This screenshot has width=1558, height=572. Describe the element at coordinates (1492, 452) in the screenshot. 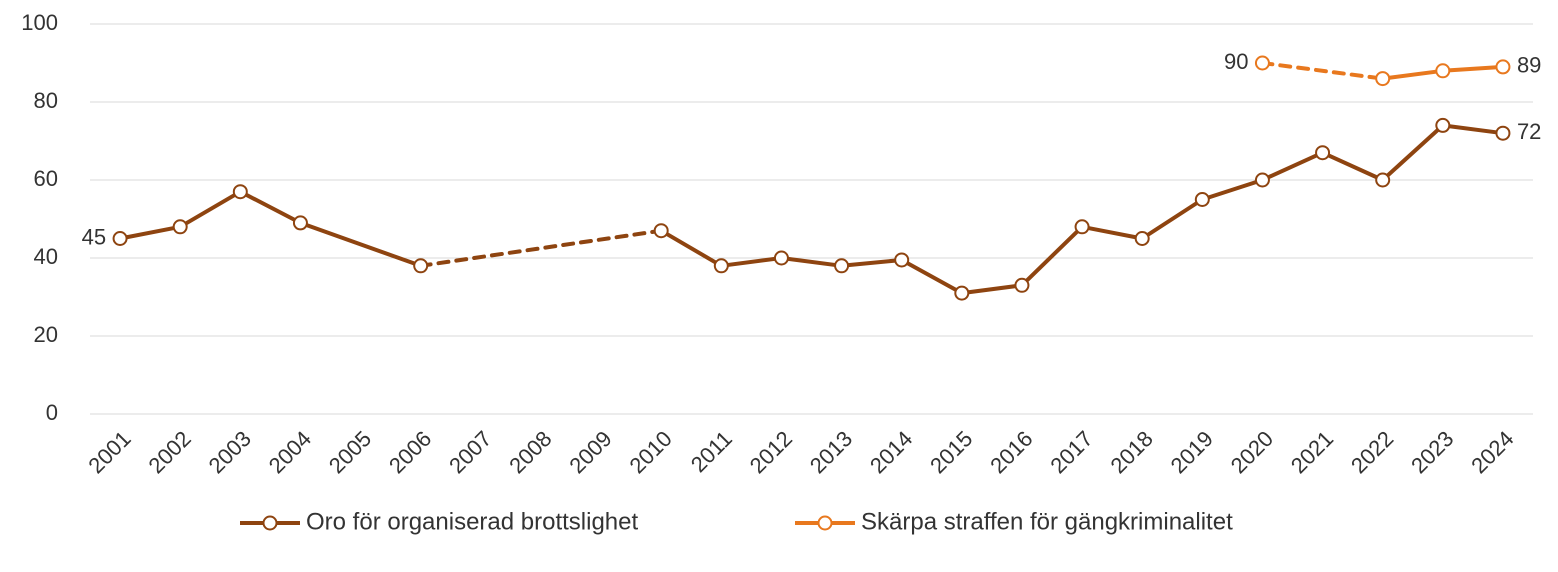

I see `x-tick-label: 2024` at that location.